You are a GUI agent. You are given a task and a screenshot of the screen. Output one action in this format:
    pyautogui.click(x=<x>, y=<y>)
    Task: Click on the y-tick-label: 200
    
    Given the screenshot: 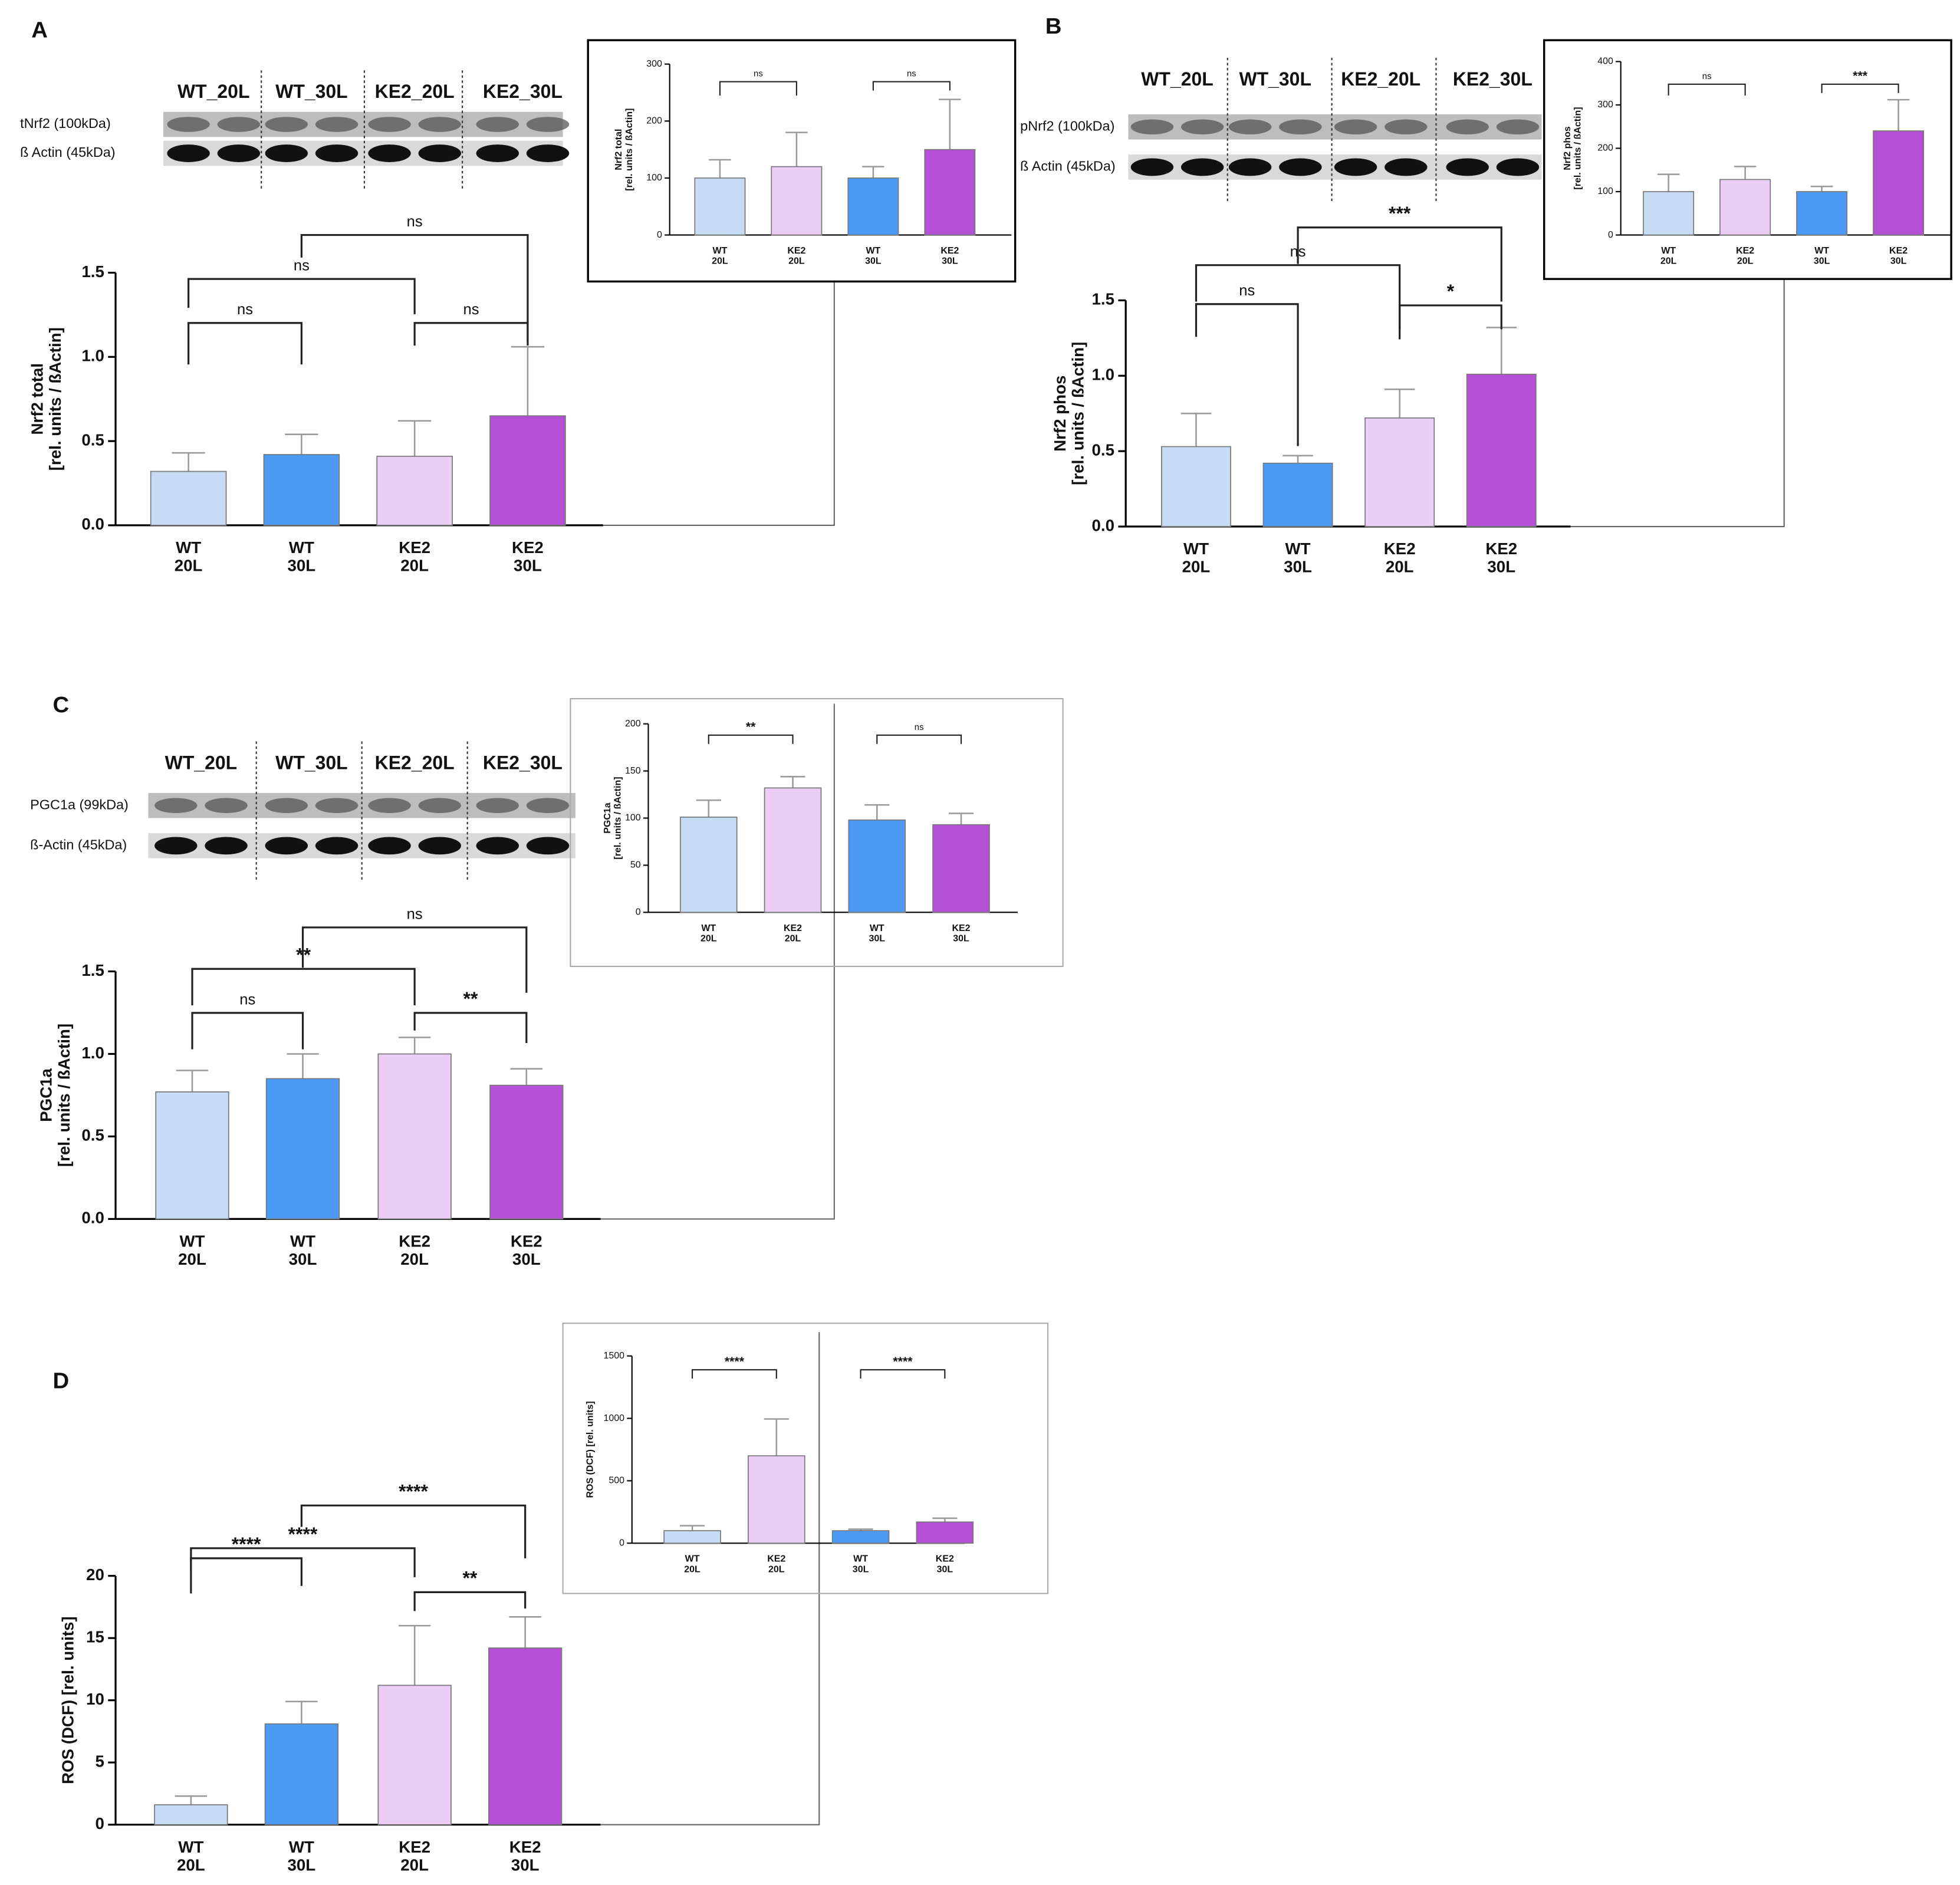 What is the action you would take?
    pyautogui.click(x=1605, y=148)
    